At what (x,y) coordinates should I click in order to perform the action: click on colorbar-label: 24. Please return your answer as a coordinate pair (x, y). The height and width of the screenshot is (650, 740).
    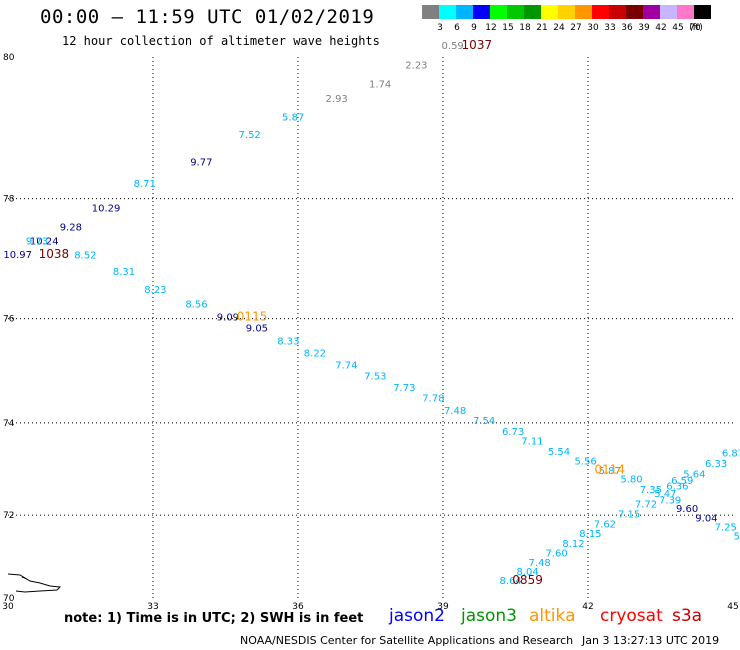
    Looking at the image, I should click on (559, 28).